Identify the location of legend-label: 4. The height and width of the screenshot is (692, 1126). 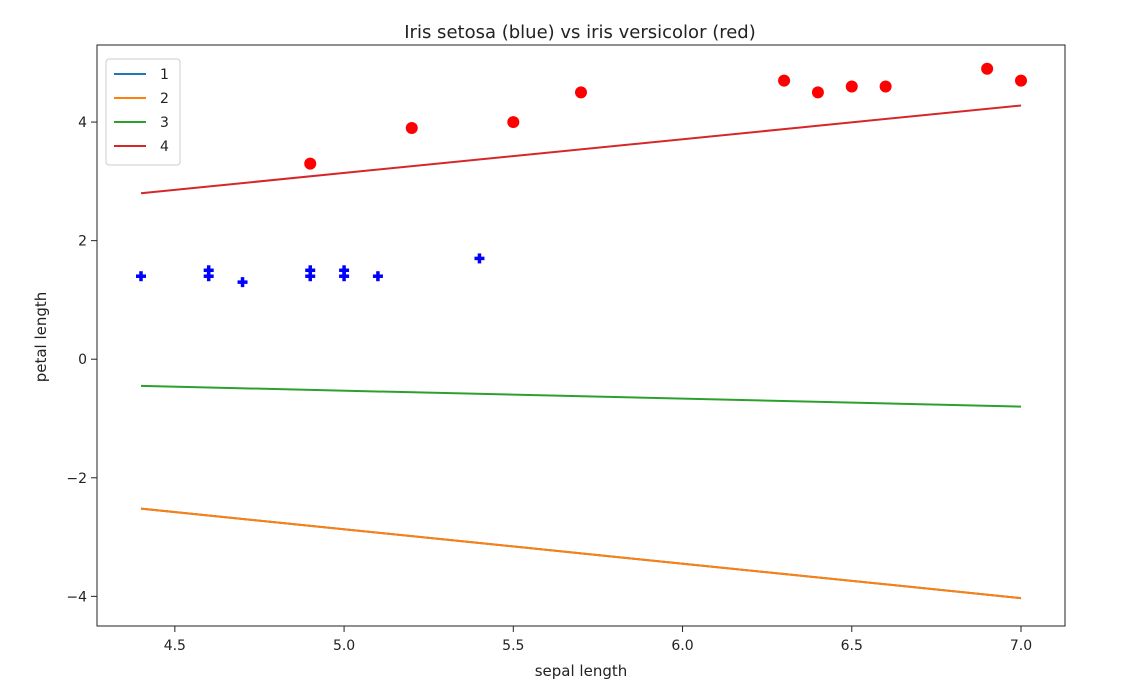
(164, 147).